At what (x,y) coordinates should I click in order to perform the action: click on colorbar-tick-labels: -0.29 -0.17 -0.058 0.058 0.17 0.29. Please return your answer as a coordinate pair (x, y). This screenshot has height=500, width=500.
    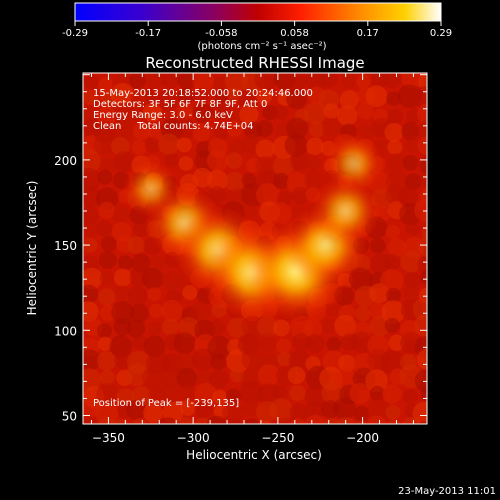
    Looking at the image, I should click on (257, 33).